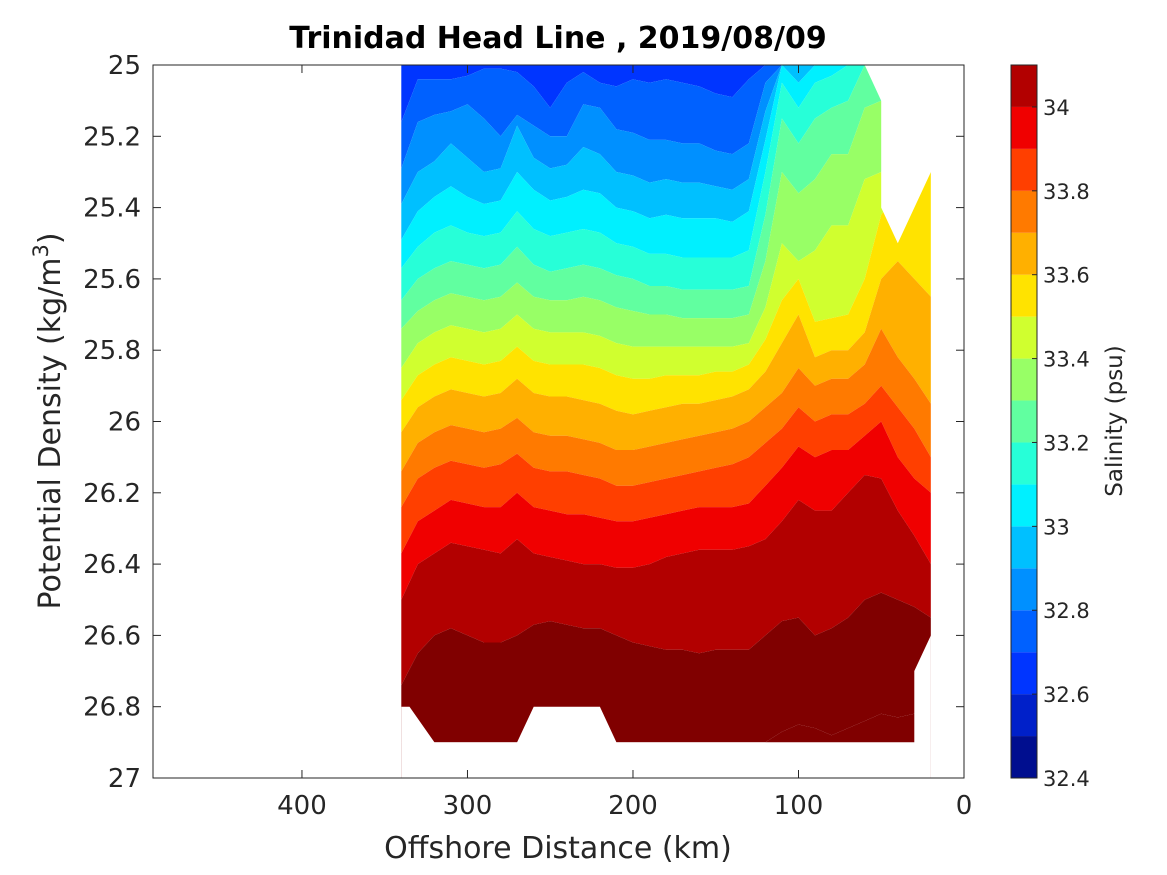 The image size is (1167, 875). I want to click on colorbar-tick-label: 33.2, so click(1066, 443).